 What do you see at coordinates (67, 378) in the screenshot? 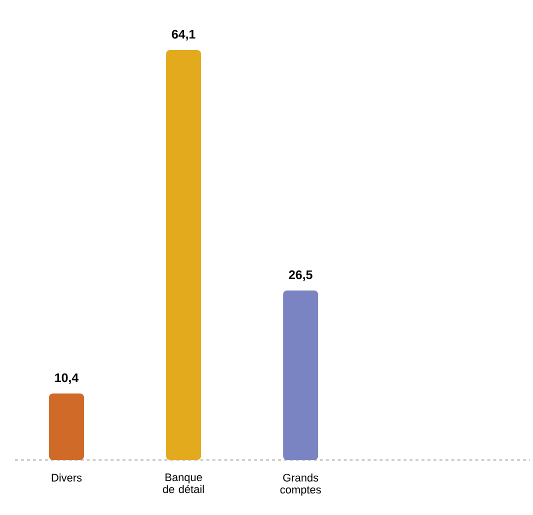
I see `data-label: 10,4` at bounding box center [67, 378].